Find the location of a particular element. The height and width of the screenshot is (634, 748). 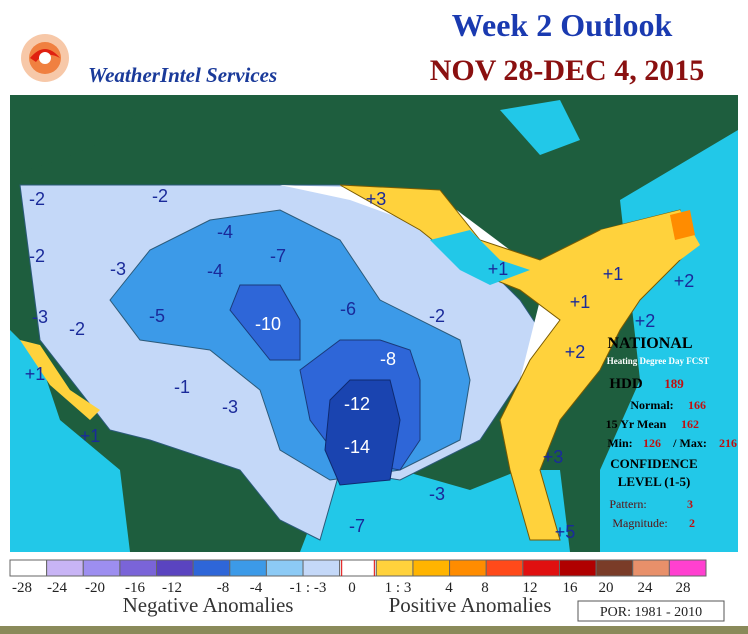

legend-label: 4 is located at coordinates (449, 588).